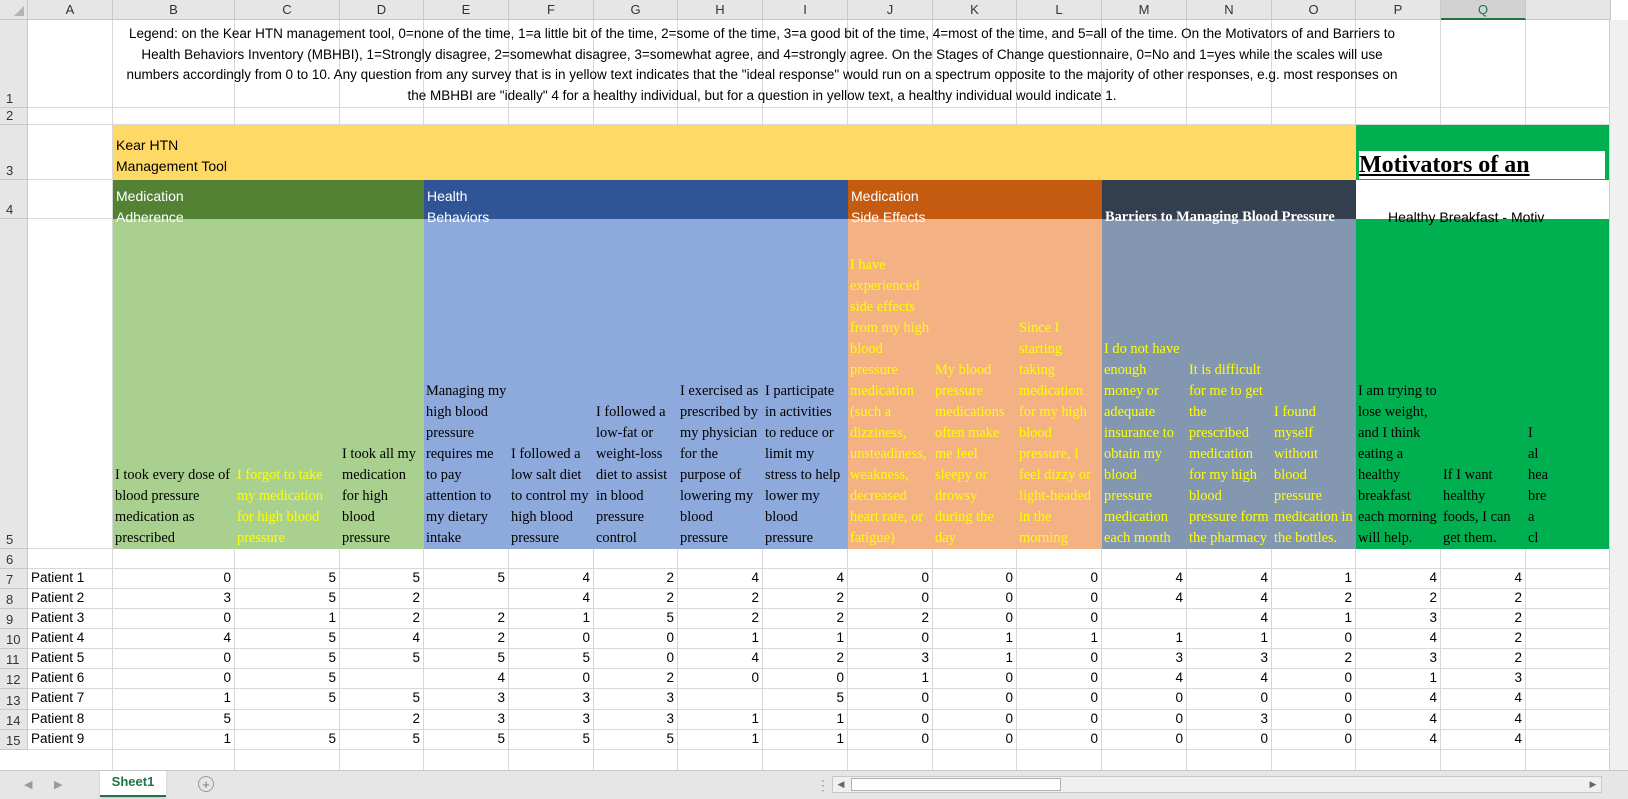  What do you see at coordinates (58, 577) in the screenshot?
I see `patient-name-cell: Patient 1` at bounding box center [58, 577].